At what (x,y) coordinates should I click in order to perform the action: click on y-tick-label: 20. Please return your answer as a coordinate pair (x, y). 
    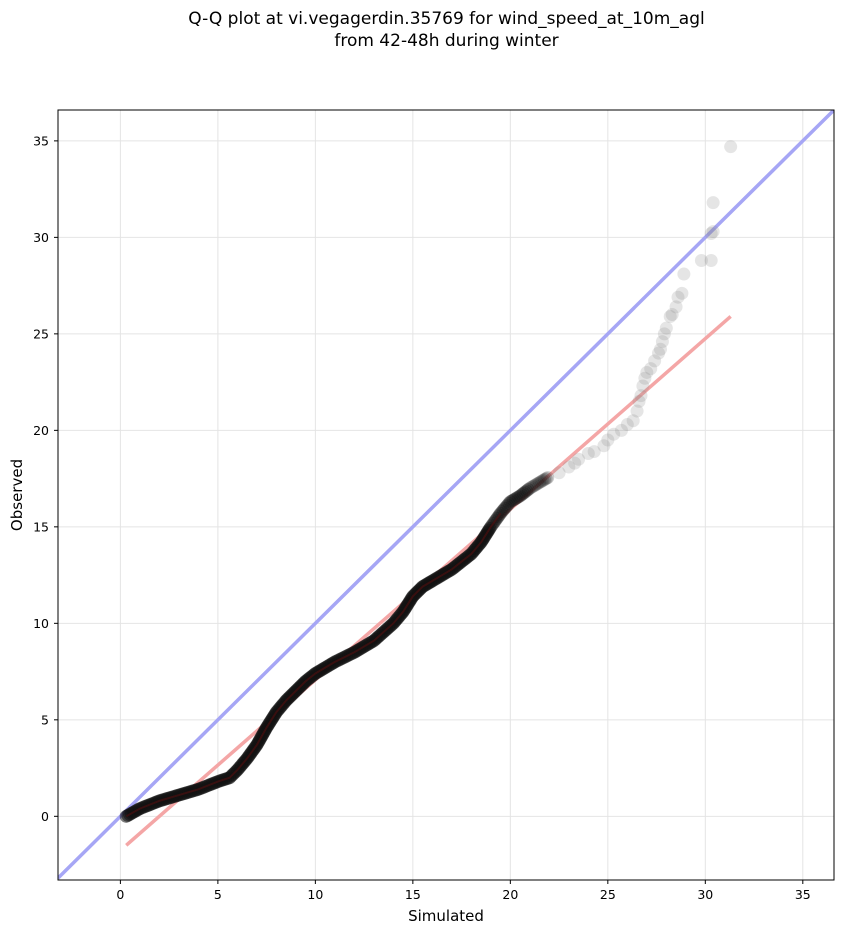
    Looking at the image, I should click on (41, 430).